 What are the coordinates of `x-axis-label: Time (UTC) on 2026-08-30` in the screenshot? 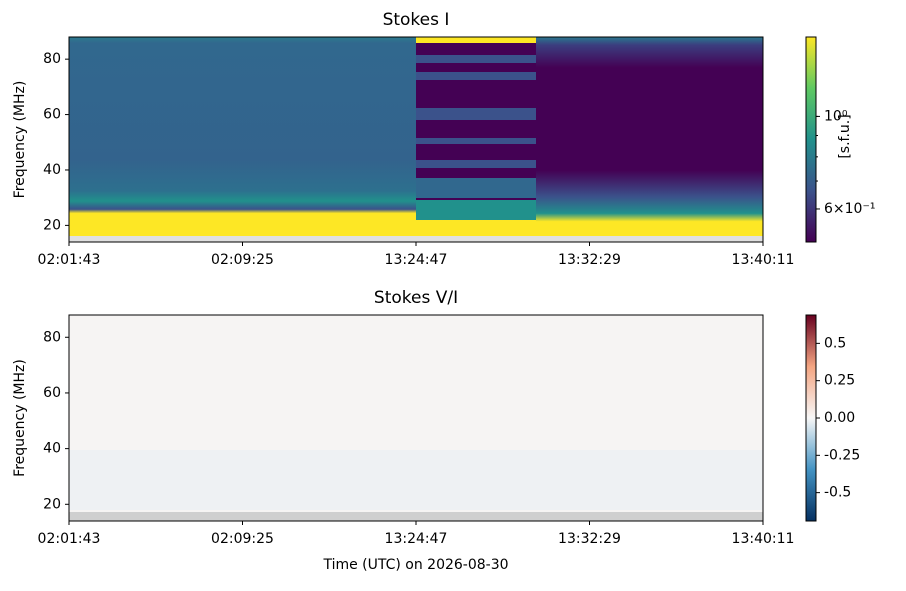 It's located at (415, 565).